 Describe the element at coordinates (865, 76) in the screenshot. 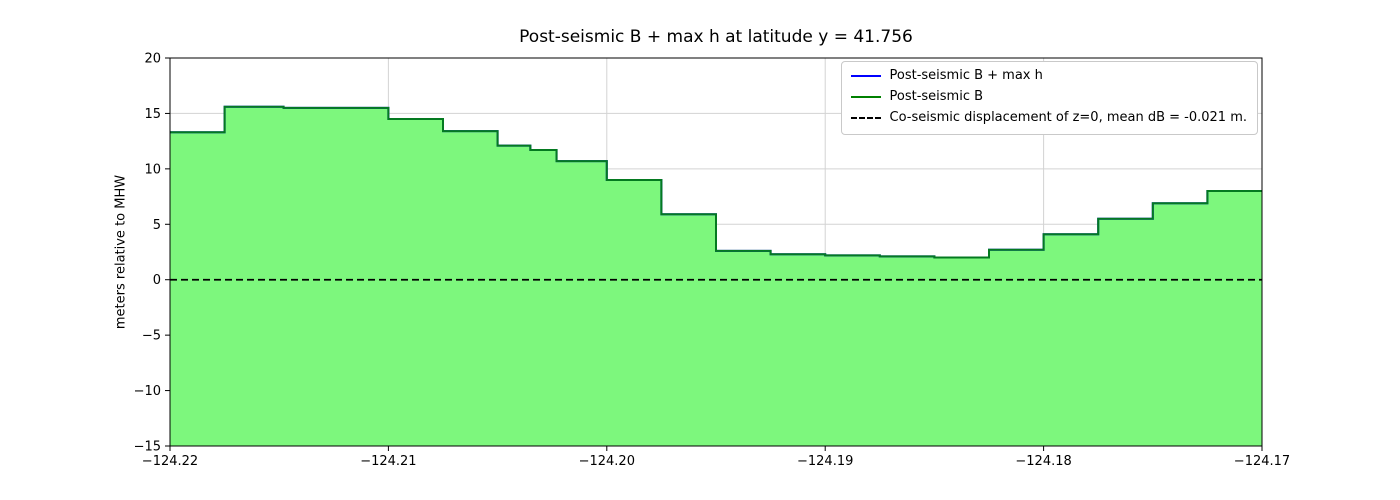

I see `legend-line-blue-icon` at that location.